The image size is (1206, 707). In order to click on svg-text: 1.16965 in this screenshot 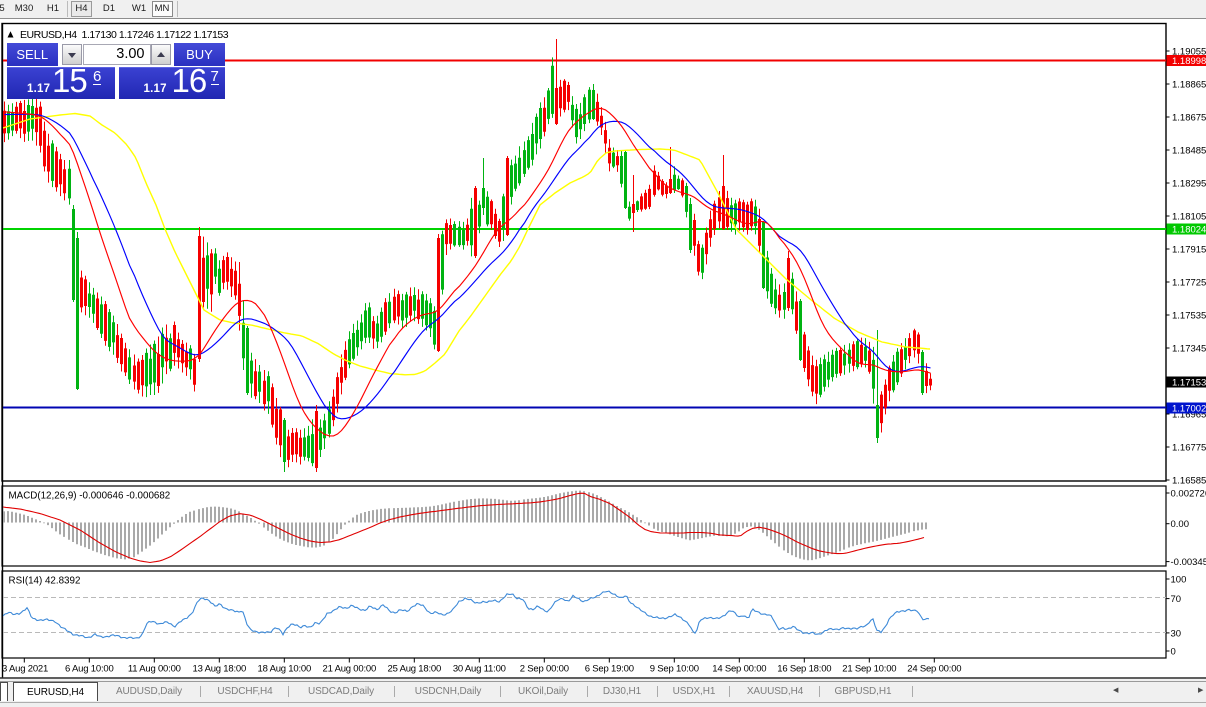, I will do `click(1189, 415)`.